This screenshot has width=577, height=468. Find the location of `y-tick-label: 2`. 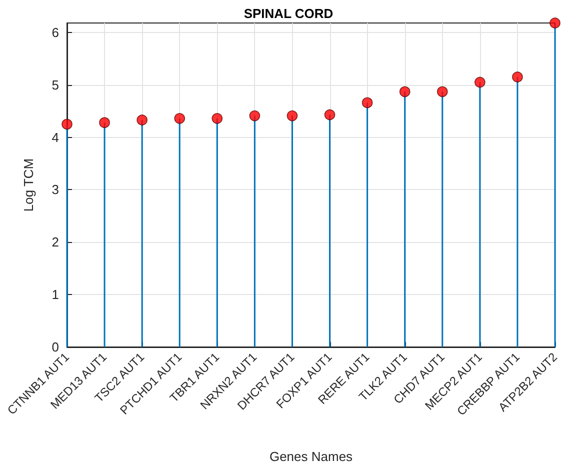

y-tick-label: 2 is located at coordinates (55, 242).